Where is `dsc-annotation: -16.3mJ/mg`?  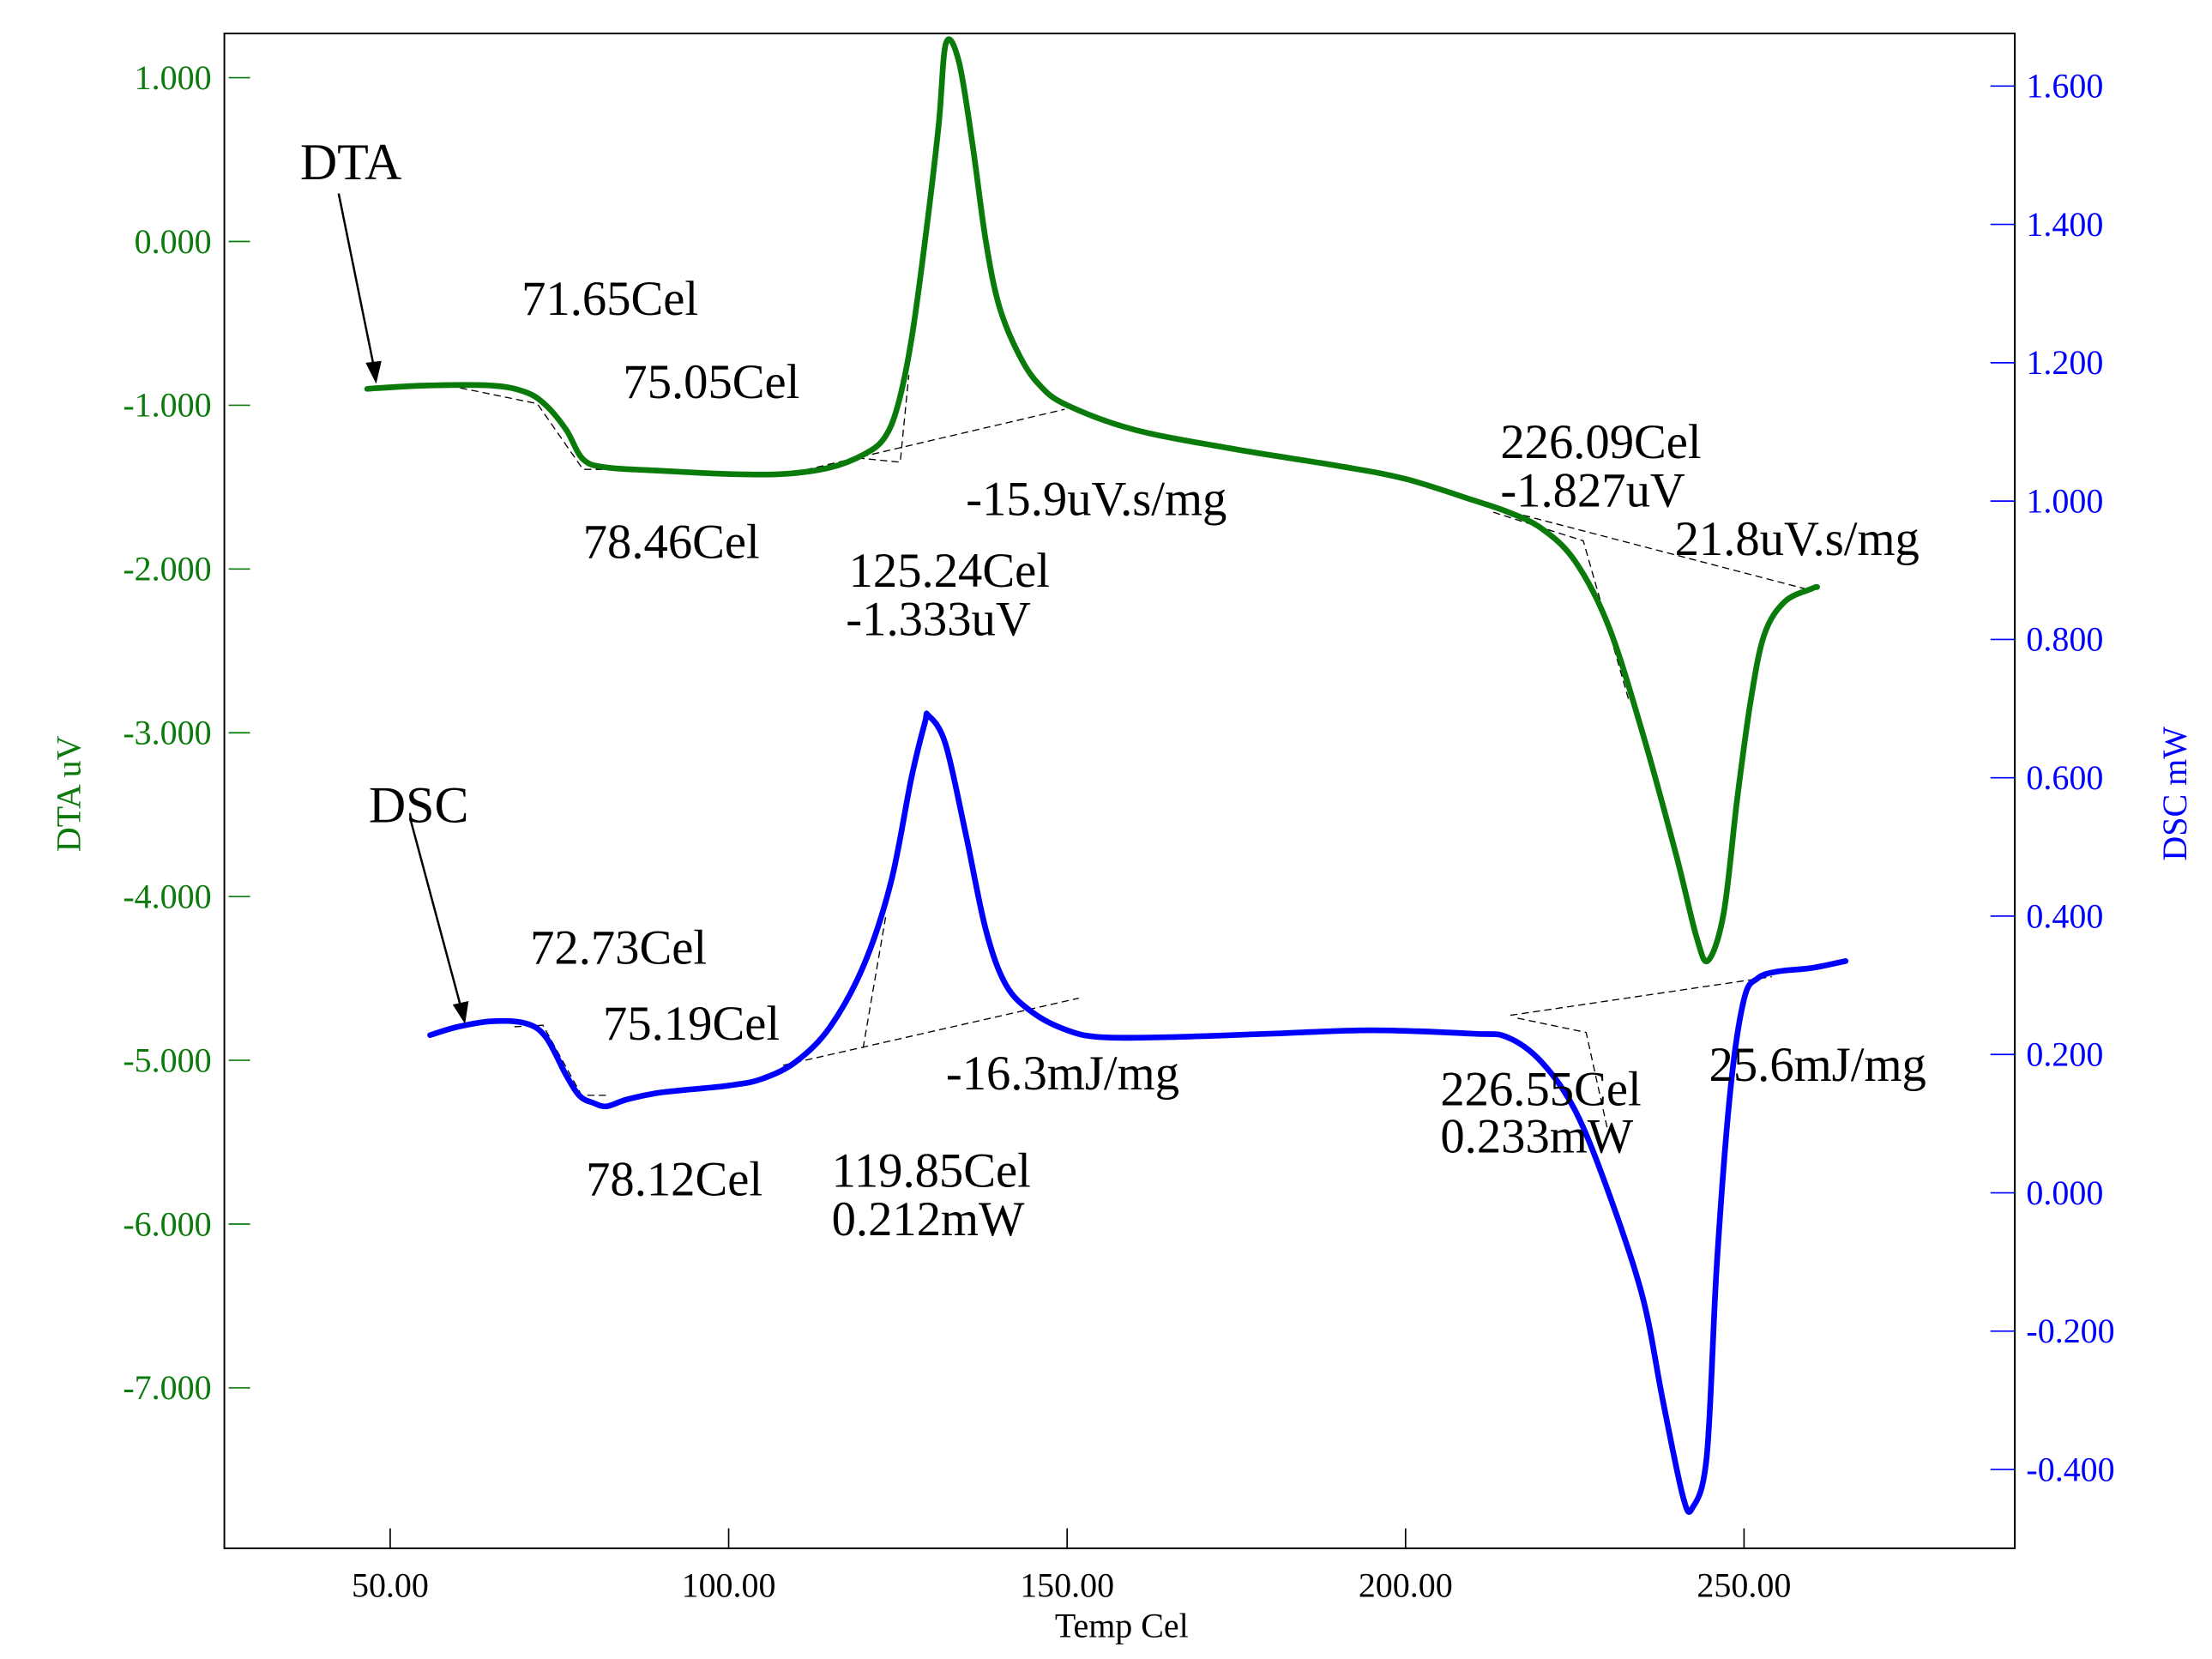 dsc-annotation: -16.3mJ/mg is located at coordinates (1062, 1074).